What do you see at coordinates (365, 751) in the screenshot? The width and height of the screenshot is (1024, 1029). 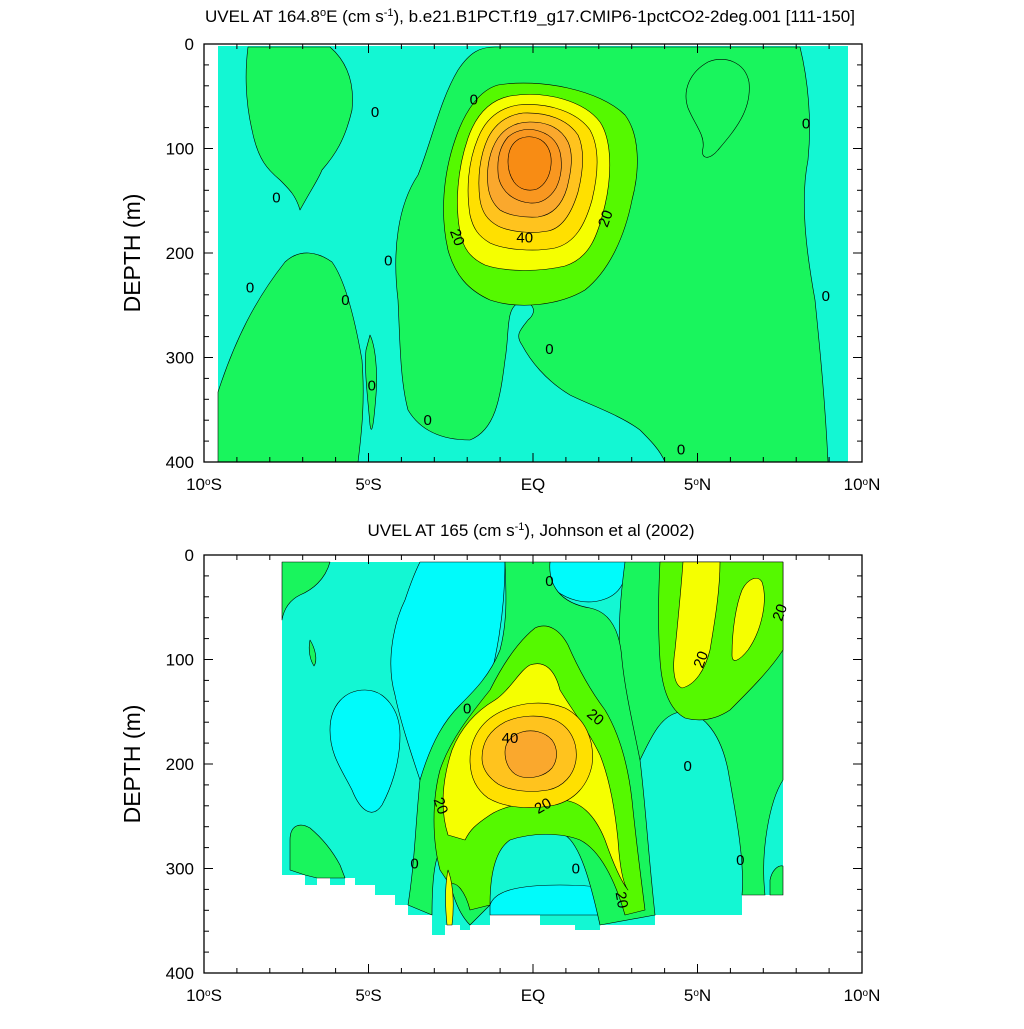 I see `contour-level-neg-strong` at bounding box center [365, 751].